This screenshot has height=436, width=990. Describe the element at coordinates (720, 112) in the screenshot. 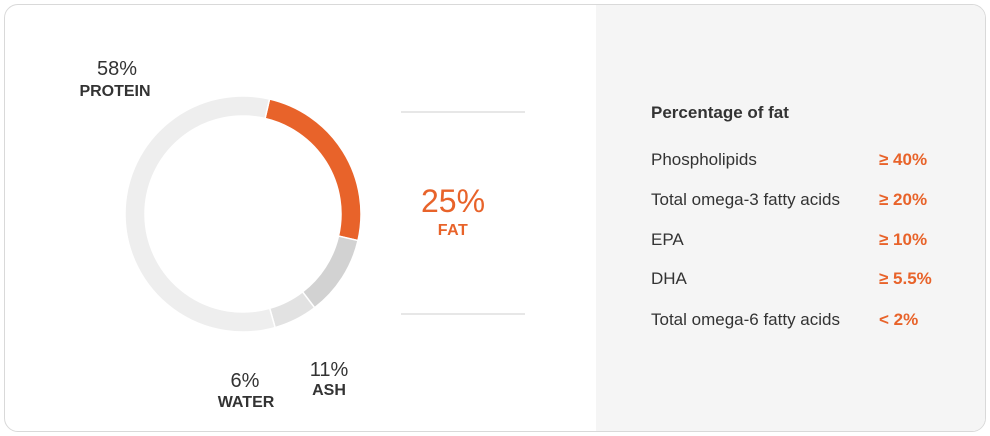

I see `fat-table-title: Percentage of fat` at that location.